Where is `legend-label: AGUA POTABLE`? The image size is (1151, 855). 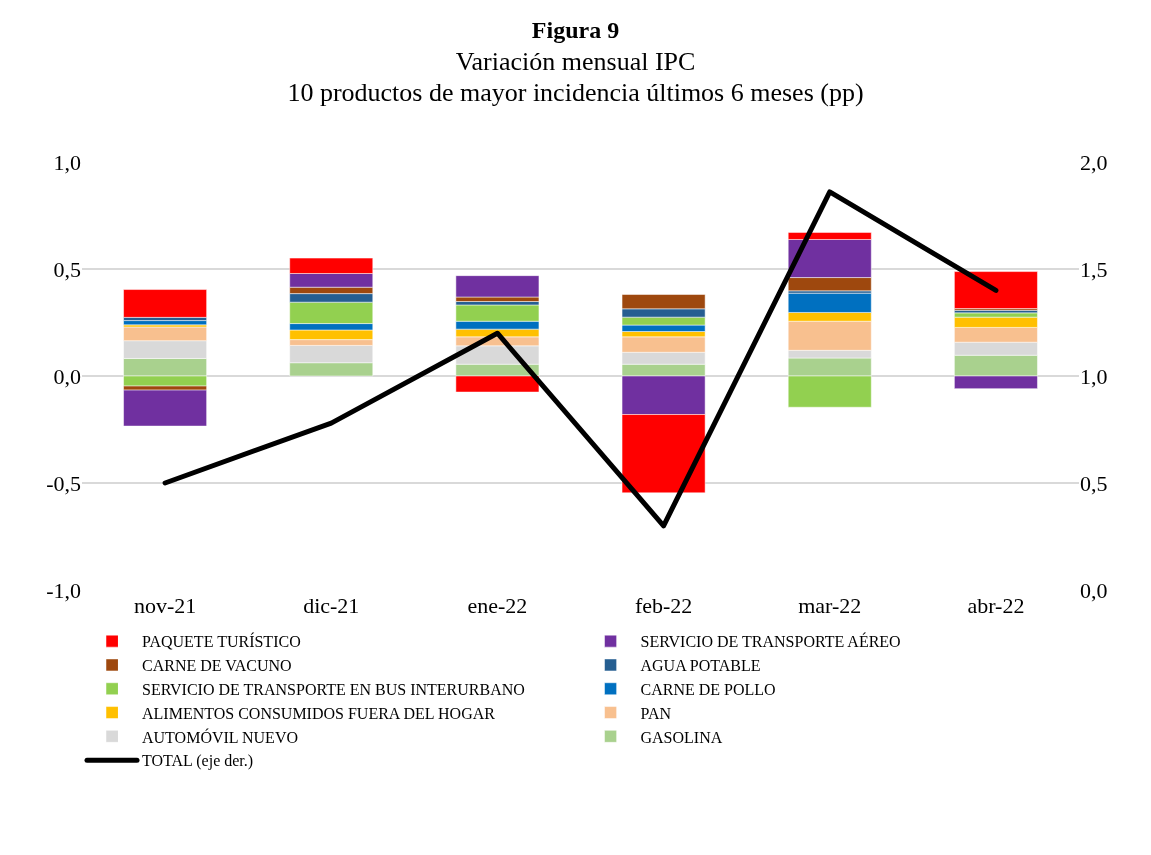
legend-label: AGUA POTABLE is located at coordinates (700, 666).